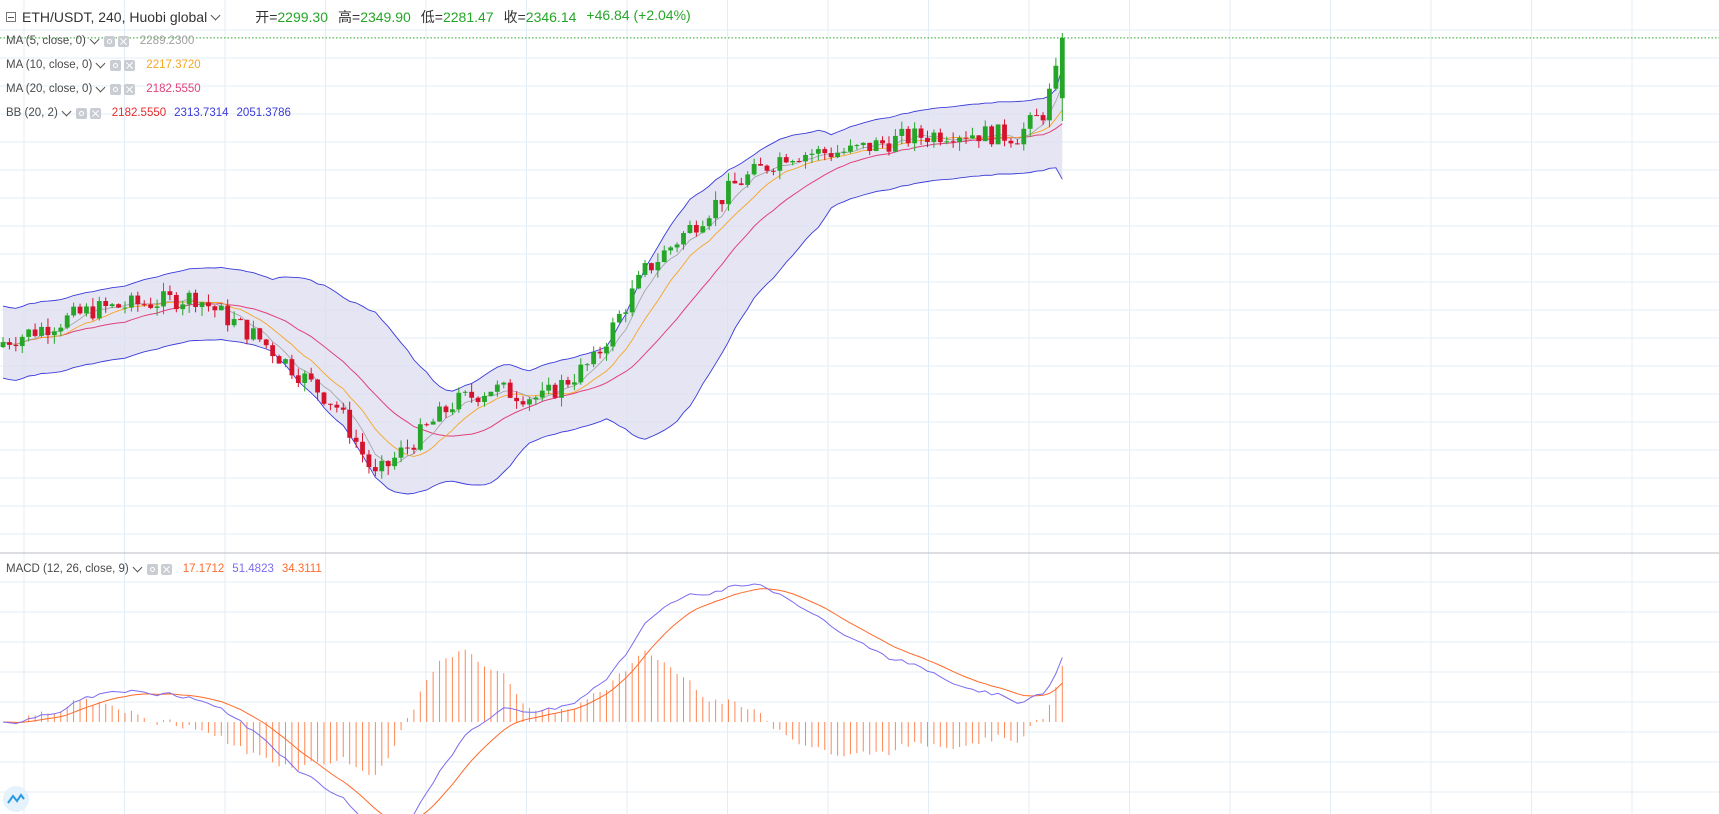  I want to click on change-value: +46.84 (+2.04%), so click(638, 15).